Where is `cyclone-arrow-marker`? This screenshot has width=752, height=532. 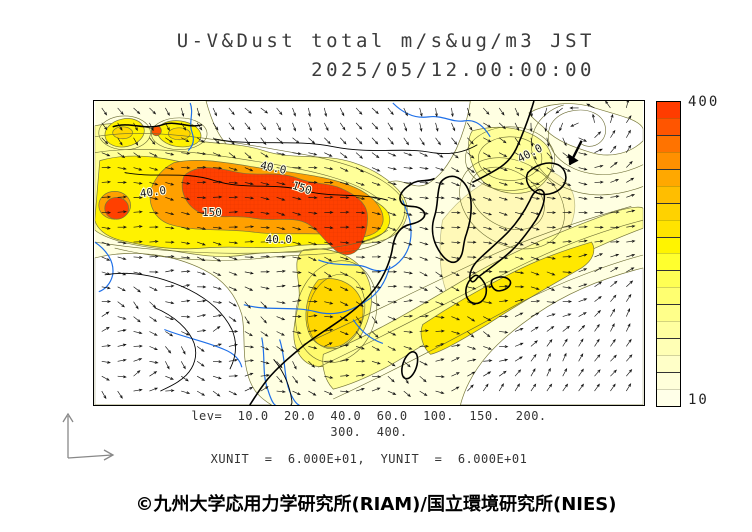 cyclone-arrow-marker is located at coordinates (575, 153).